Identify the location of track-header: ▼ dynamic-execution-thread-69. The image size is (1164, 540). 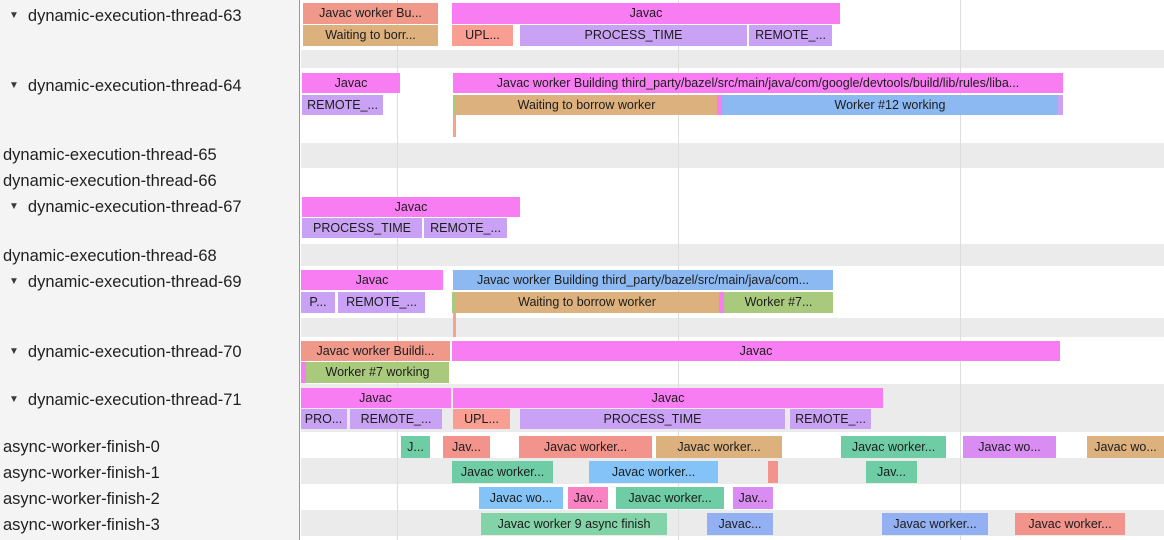
(150, 282).